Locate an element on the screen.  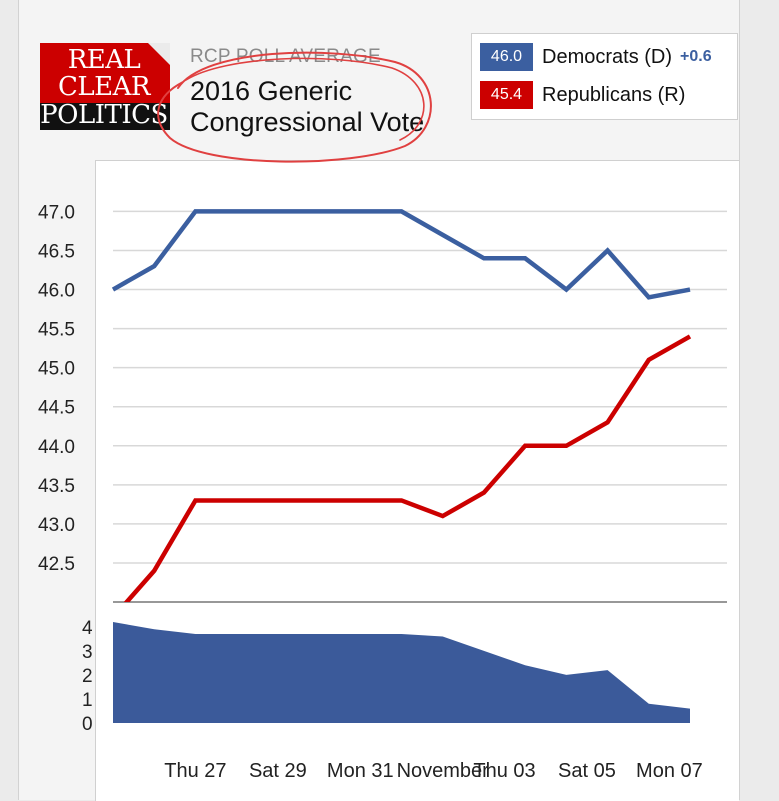
legend-label-republicans: Republicans (R) is located at coordinates (614, 94).